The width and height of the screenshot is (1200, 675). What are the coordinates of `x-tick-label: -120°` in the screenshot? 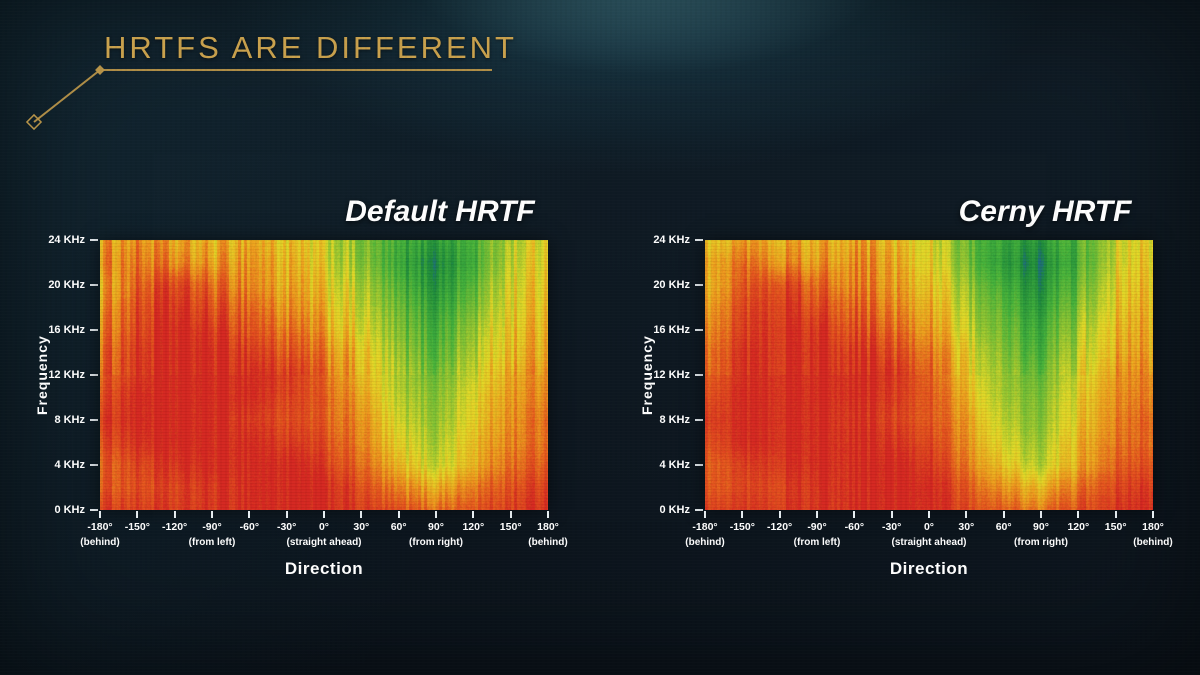 It's located at (175, 527).